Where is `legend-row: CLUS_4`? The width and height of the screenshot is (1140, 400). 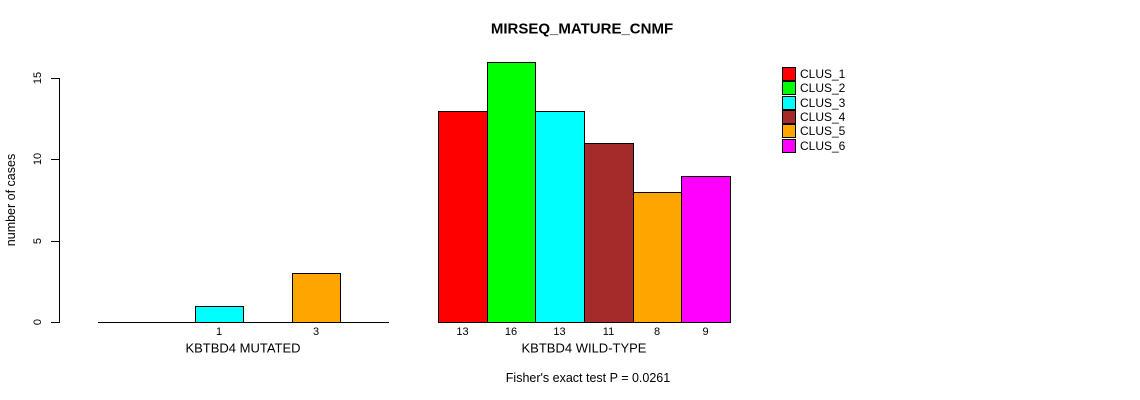
legend-row: CLUS_4 is located at coordinates (813, 117).